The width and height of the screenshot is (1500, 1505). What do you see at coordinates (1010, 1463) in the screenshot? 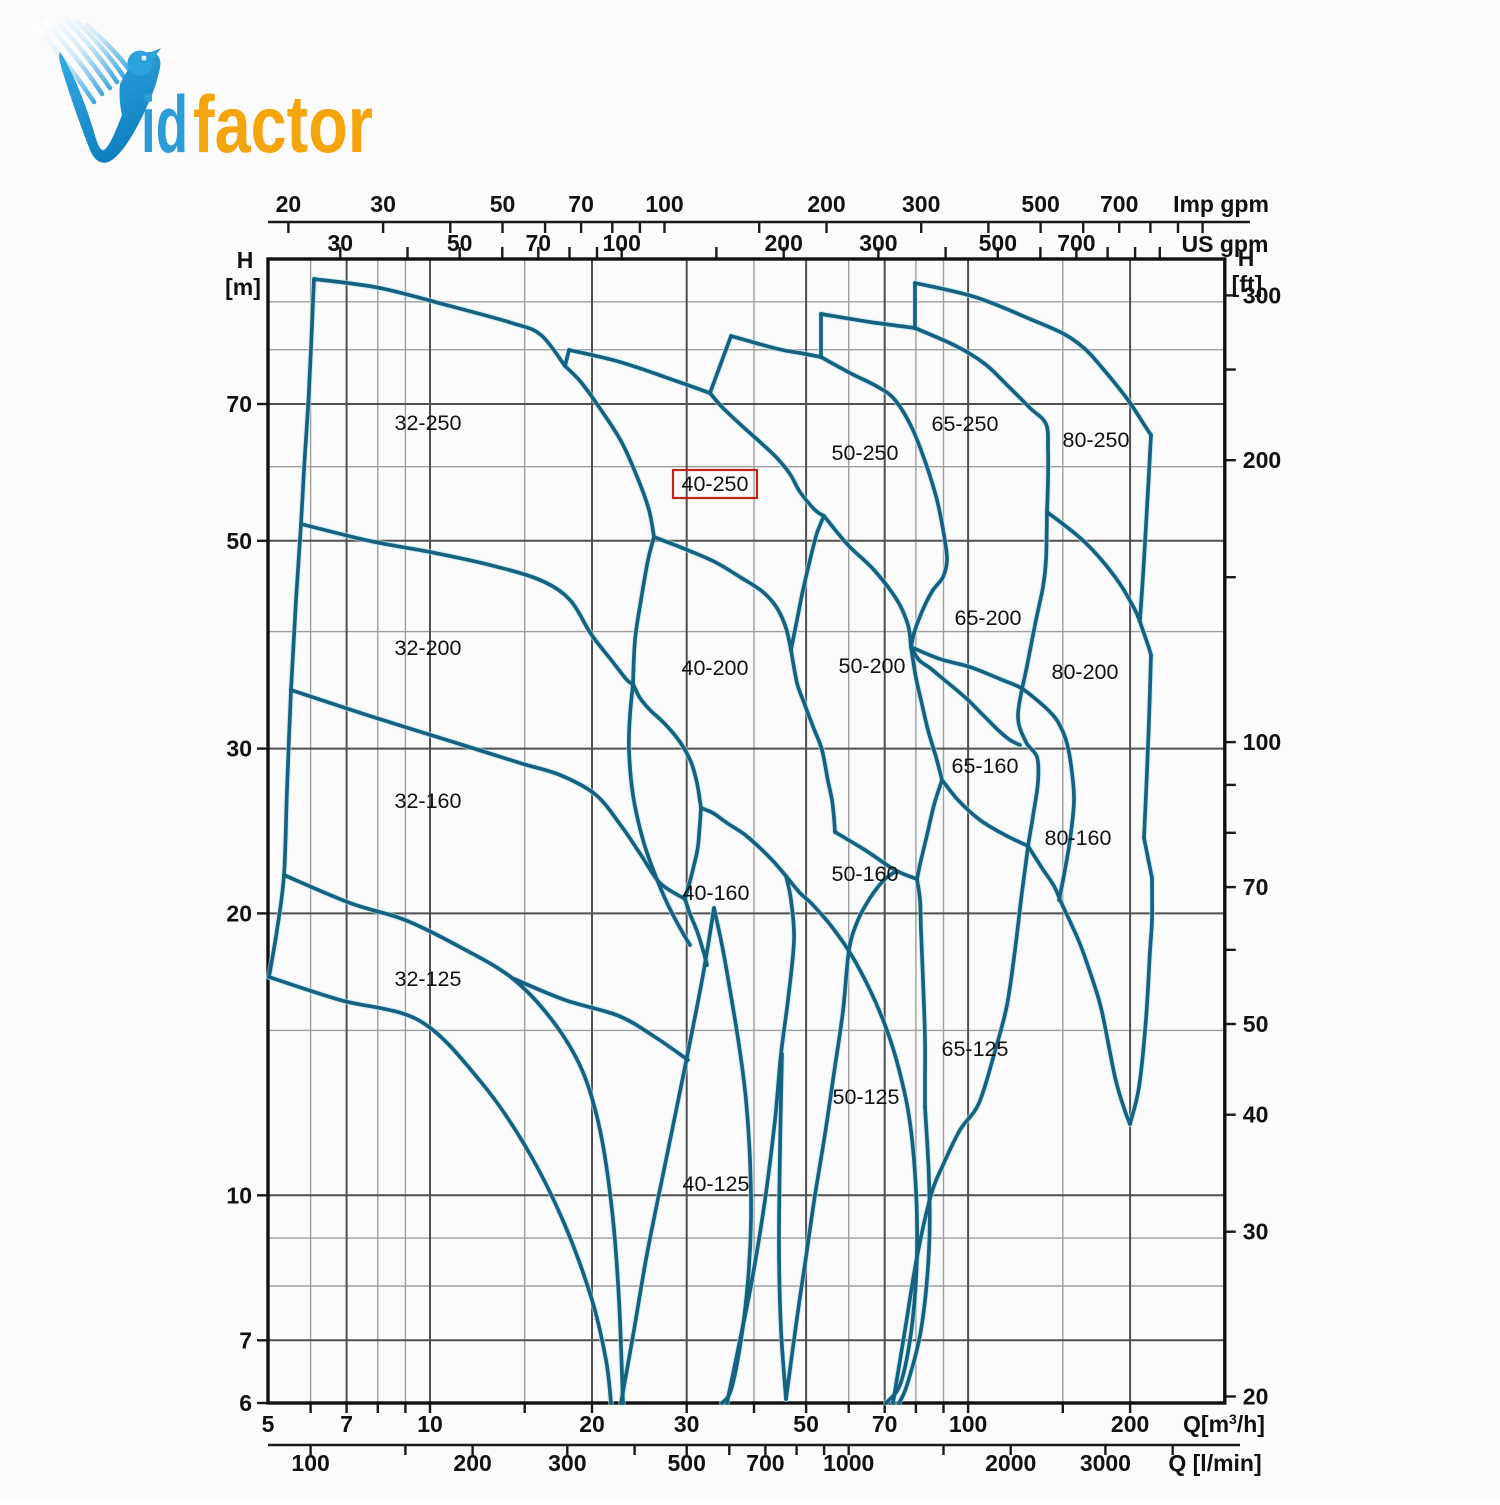
I see `svg-text: 2000` at bounding box center [1010, 1463].